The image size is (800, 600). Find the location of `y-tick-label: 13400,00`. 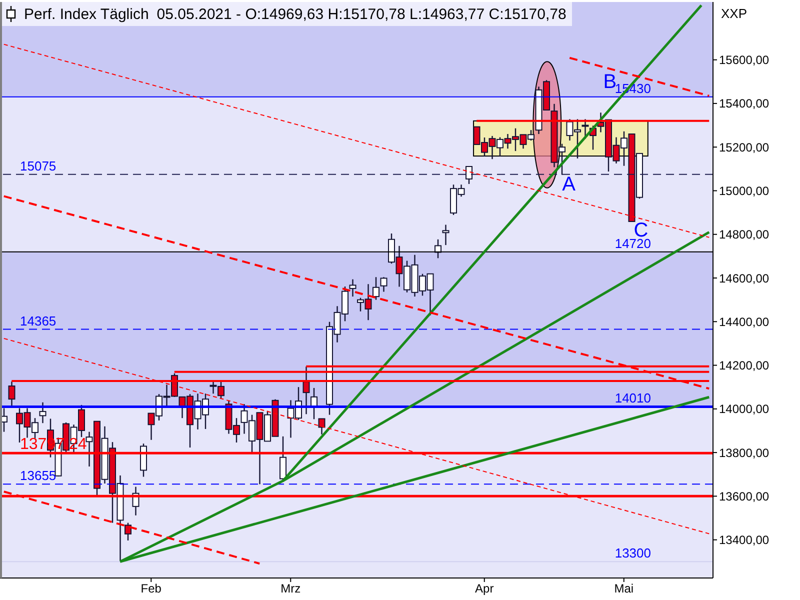

y-tick-label: 13400,00 is located at coordinates (744, 540).